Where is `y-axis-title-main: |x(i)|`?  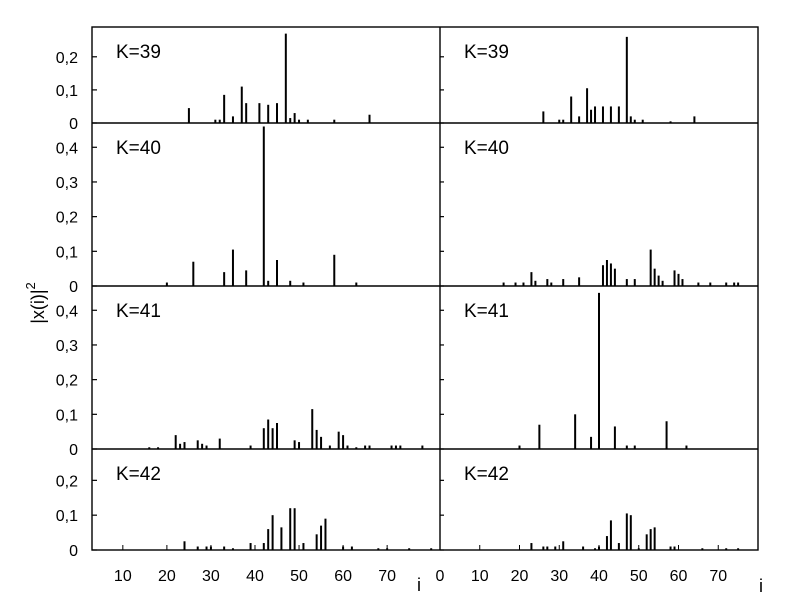
y-axis-title-main: |x(i)| is located at coordinates (38, 306).